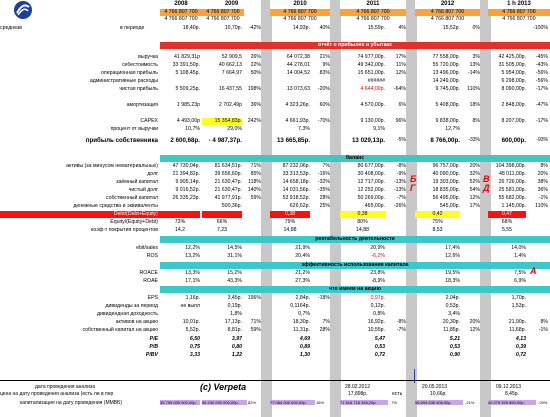 This screenshot has width=550, height=417. What do you see at coordinates (377, 298) in the screenshot?
I see `cell: 0,97р.` at bounding box center [377, 298].